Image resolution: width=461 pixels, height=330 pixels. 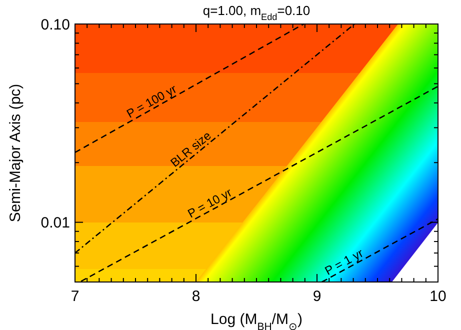 What do you see at coordinates (191, 149) in the screenshot?
I see `text: BLR size` at bounding box center [191, 149].